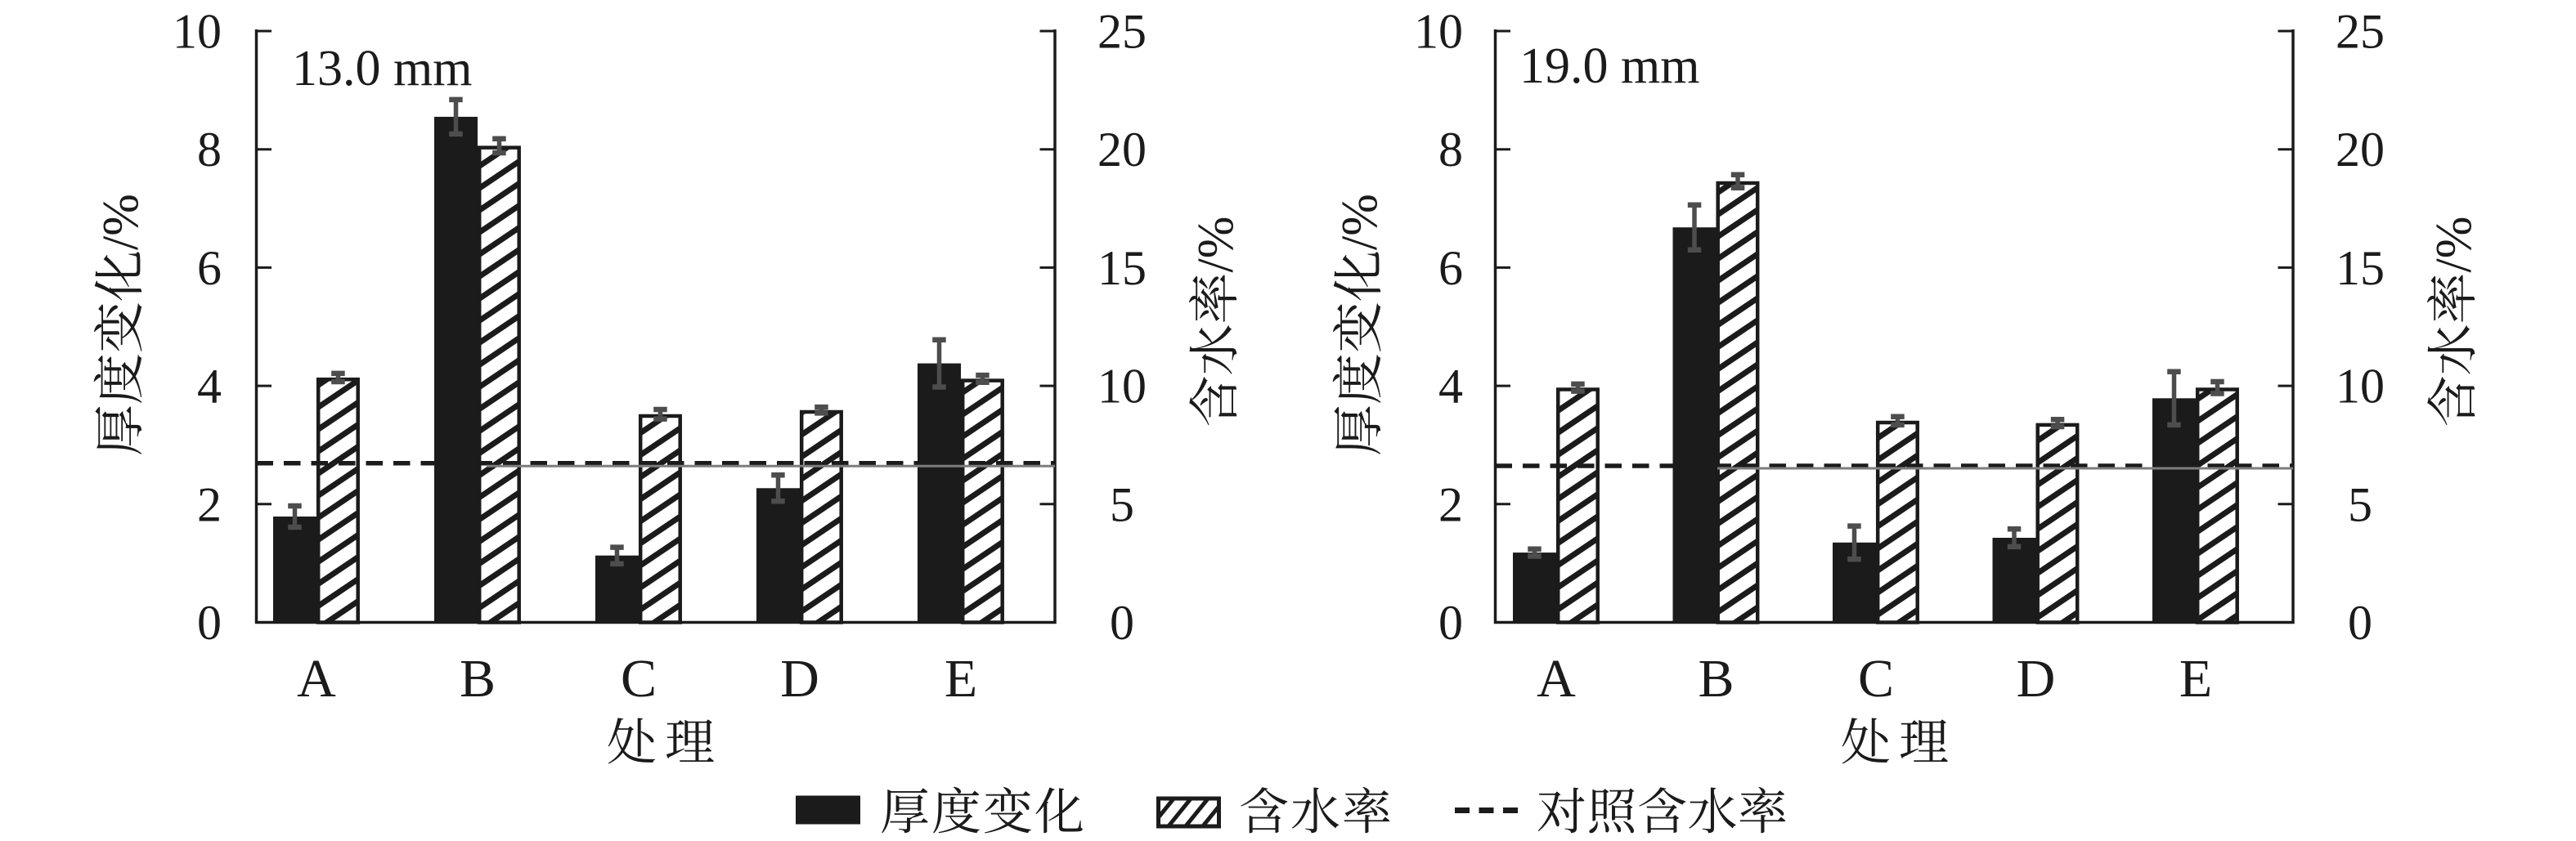 The width and height of the screenshot is (2576, 841). I want to click on svg-text: 13.0 mm, so click(382, 69).